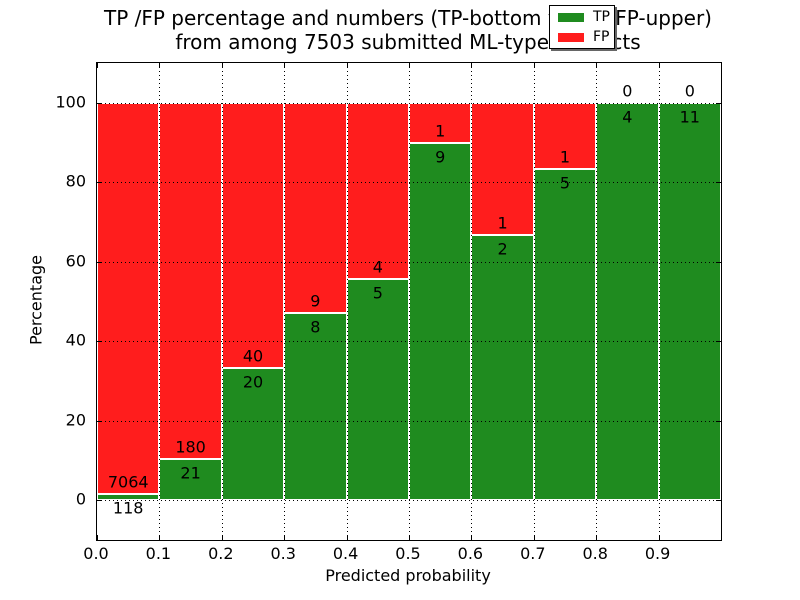 The width and height of the screenshot is (800, 600). What do you see at coordinates (75, 340) in the screenshot?
I see `y-tick-label: 40` at bounding box center [75, 340].